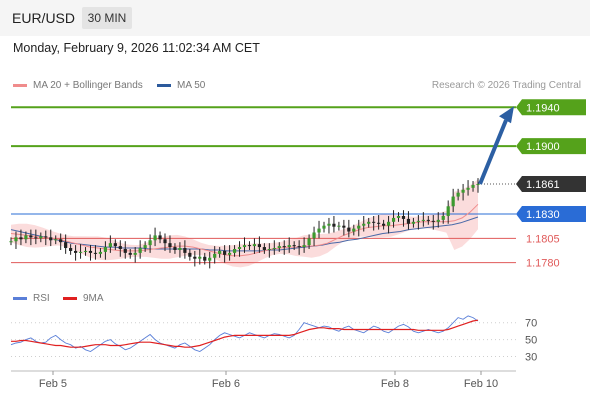 Image resolution: width=590 pixels, height=400 pixels. Describe the element at coordinates (226, 384) in the screenshot. I see `x-tick-label: Feb 6` at that location.